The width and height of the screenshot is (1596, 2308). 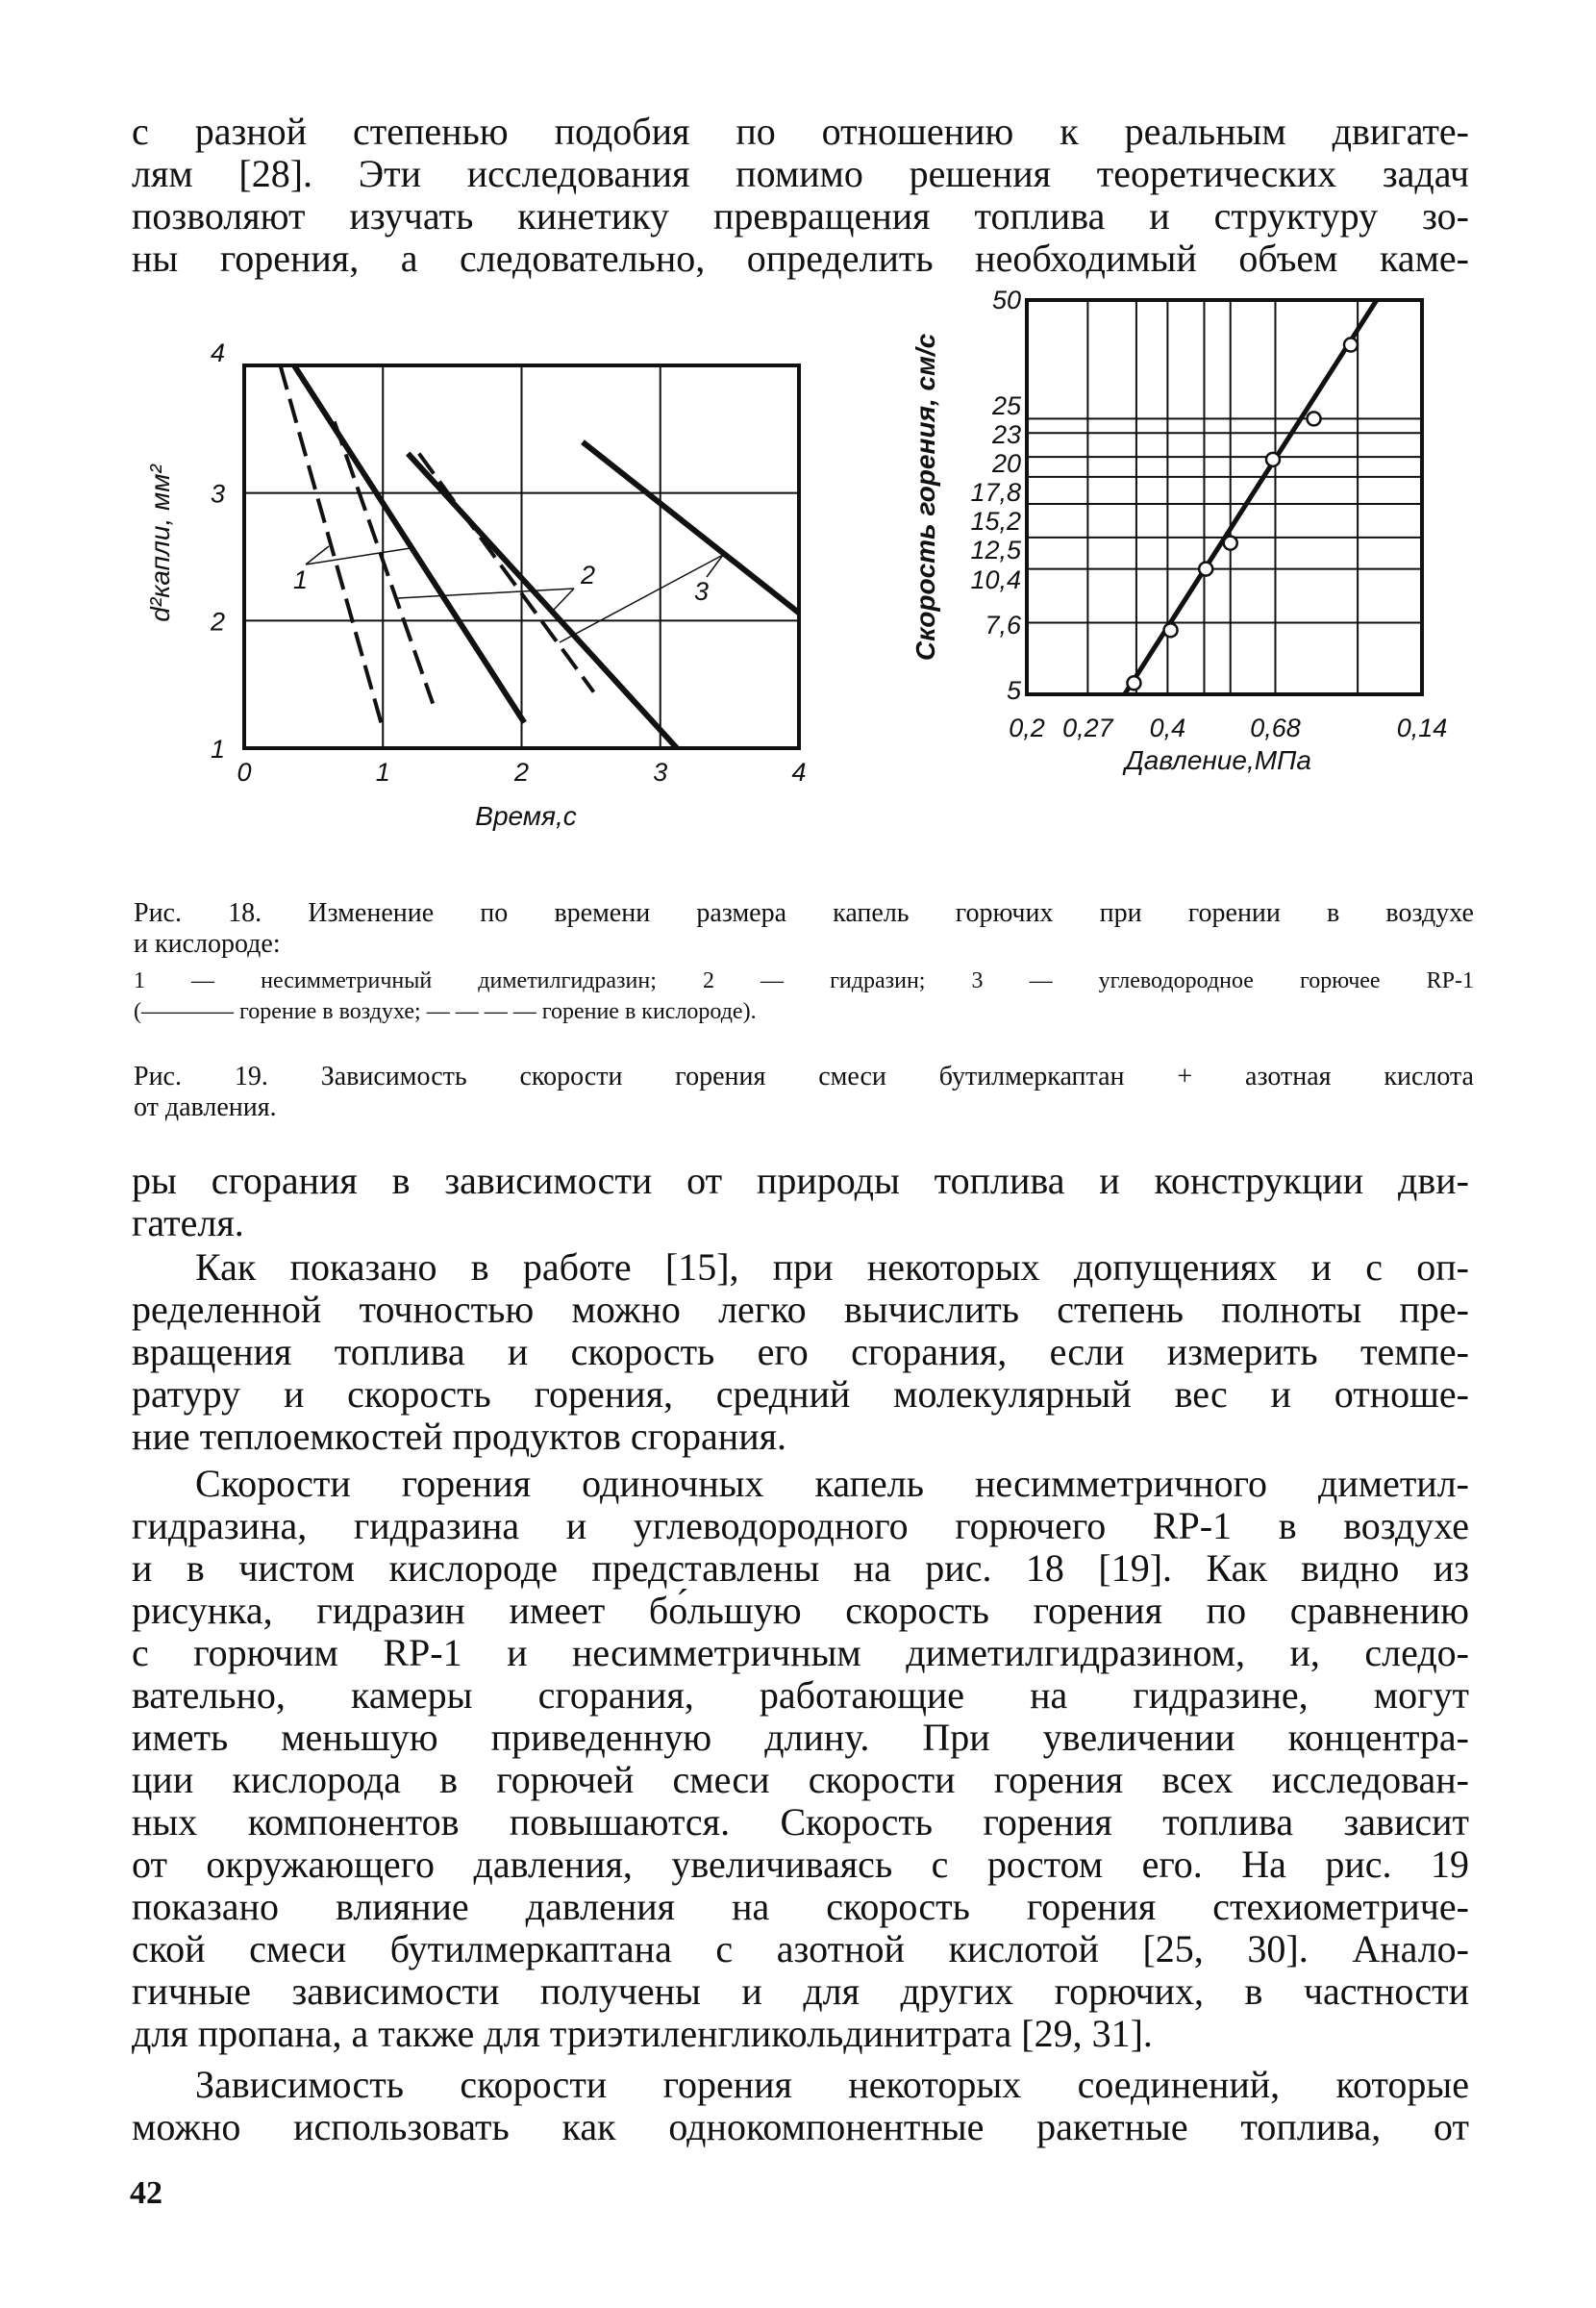 I want to click on y-tick-label: 4, so click(x=218, y=353).